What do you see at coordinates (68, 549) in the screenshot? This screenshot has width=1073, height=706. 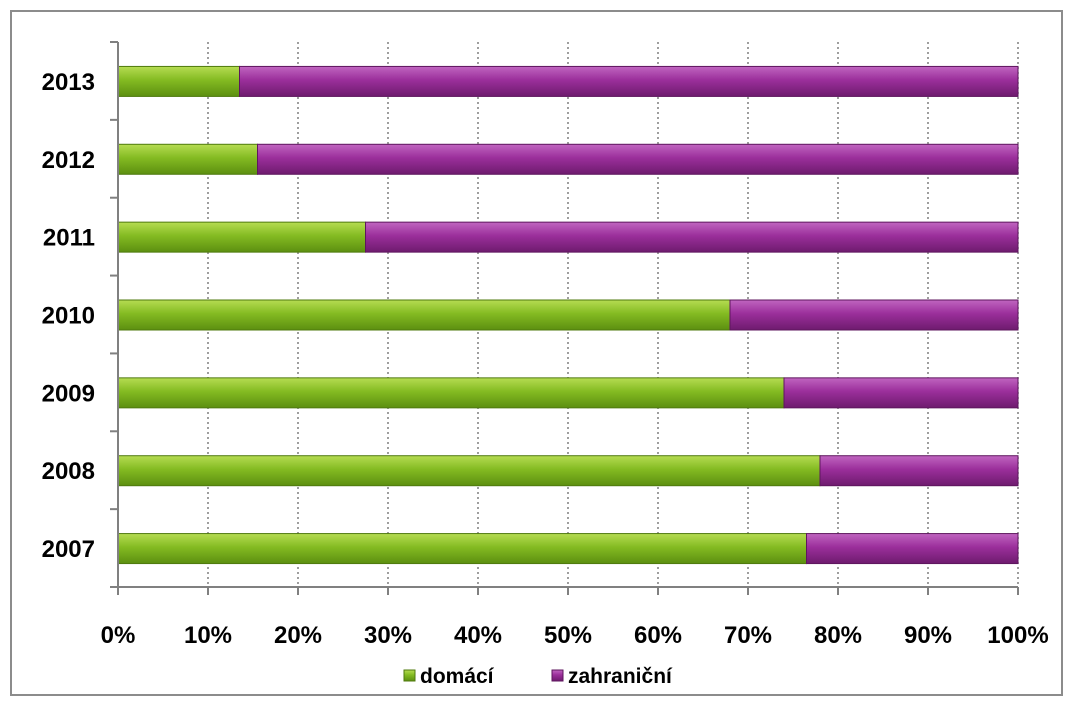 I see `category-label: 2007` at bounding box center [68, 549].